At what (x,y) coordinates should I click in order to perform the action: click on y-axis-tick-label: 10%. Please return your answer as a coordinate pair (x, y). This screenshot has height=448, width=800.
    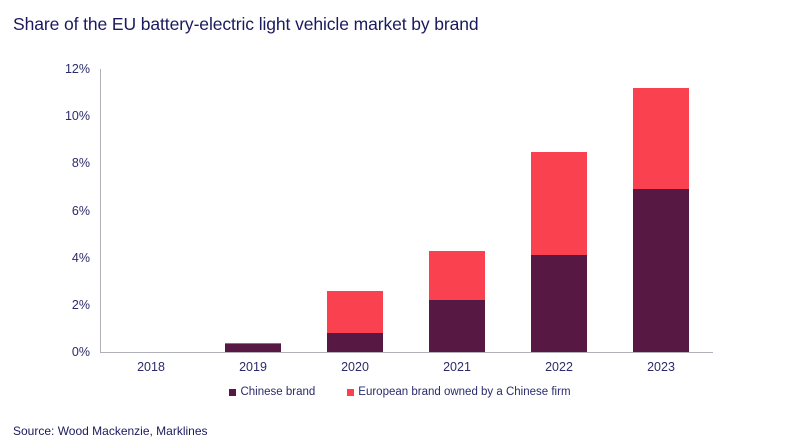
    Looking at the image, I should click on (77, 116).